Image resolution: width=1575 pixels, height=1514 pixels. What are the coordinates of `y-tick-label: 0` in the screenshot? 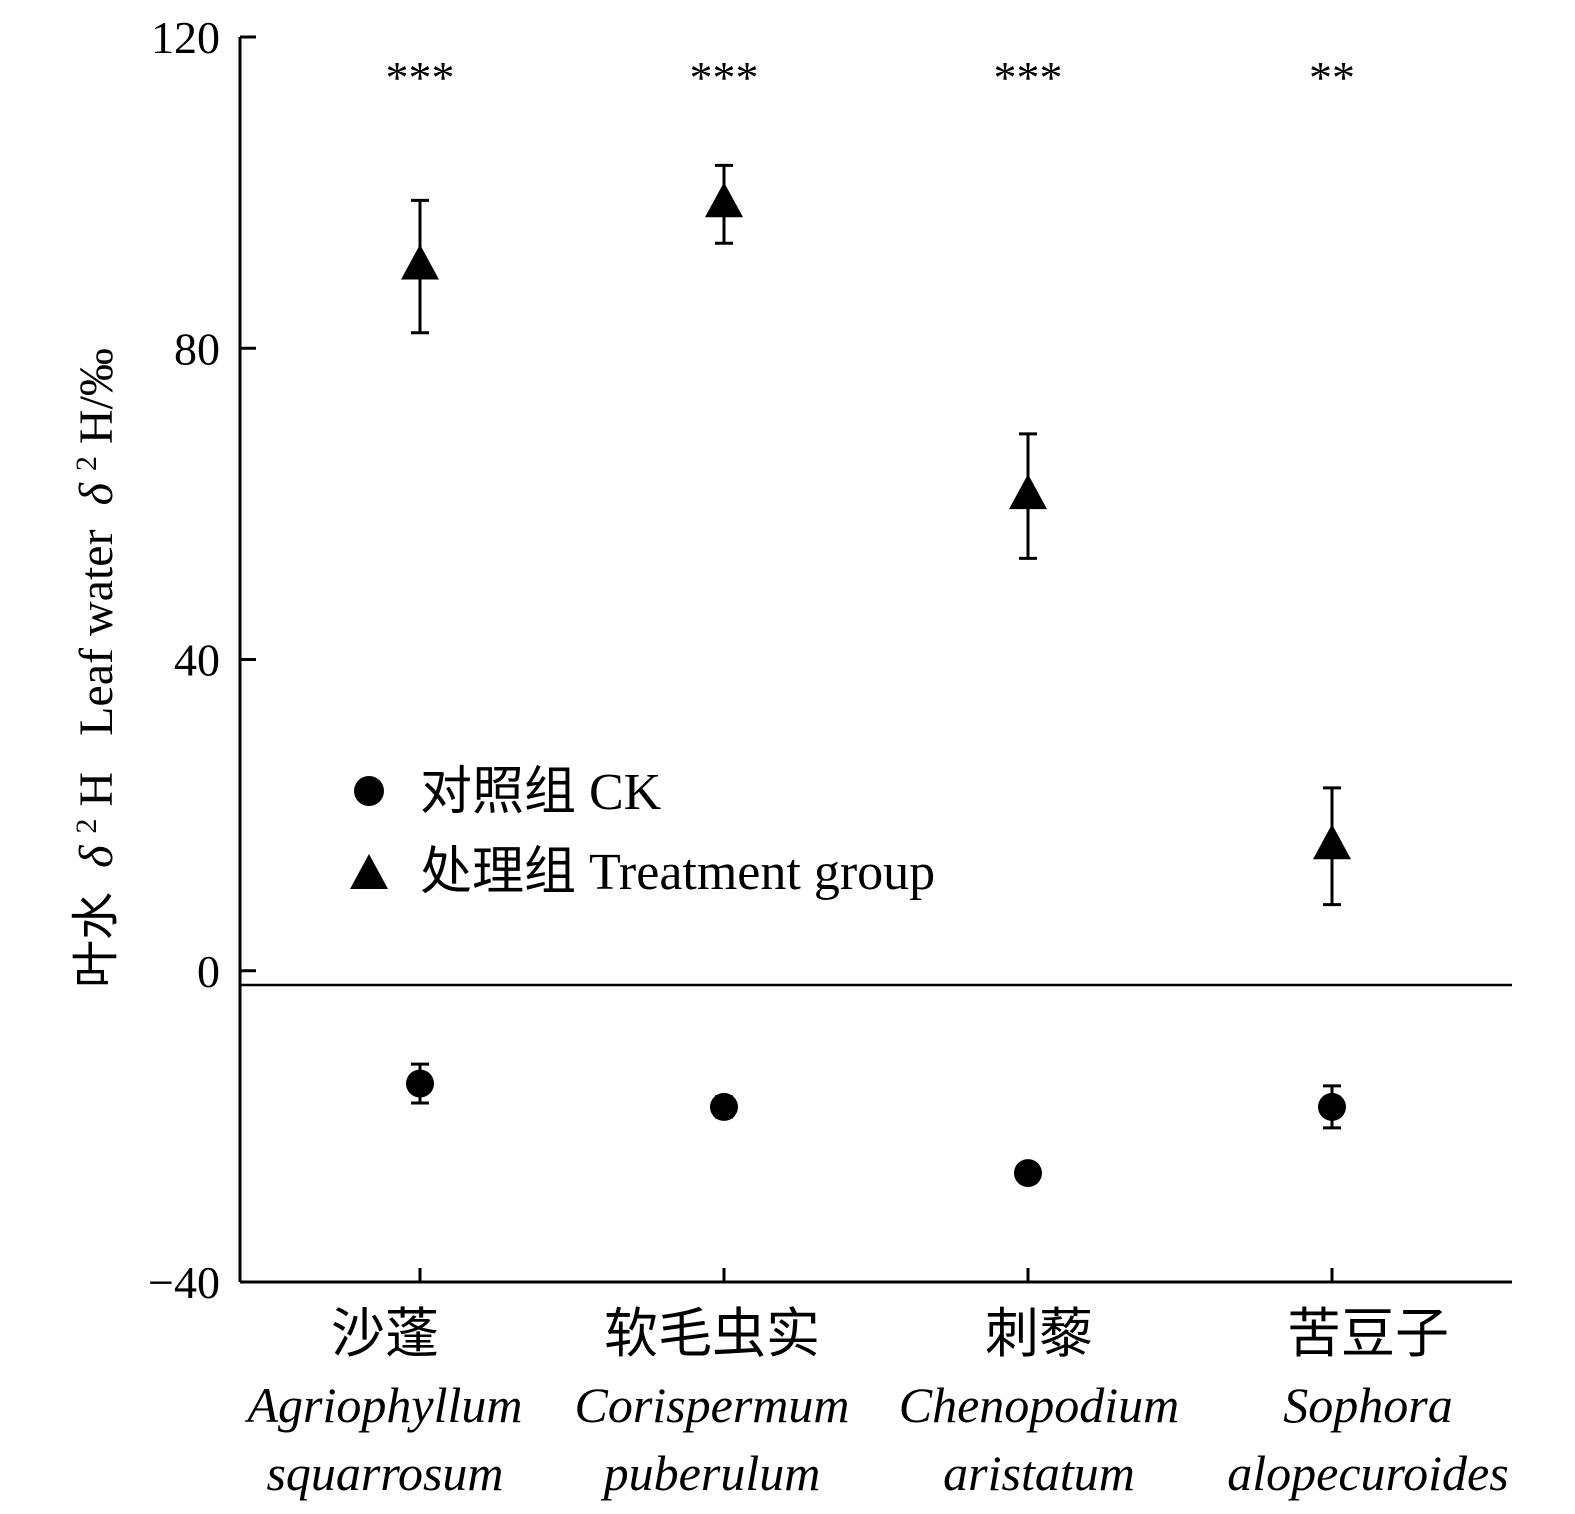 It's located at (208, 971).